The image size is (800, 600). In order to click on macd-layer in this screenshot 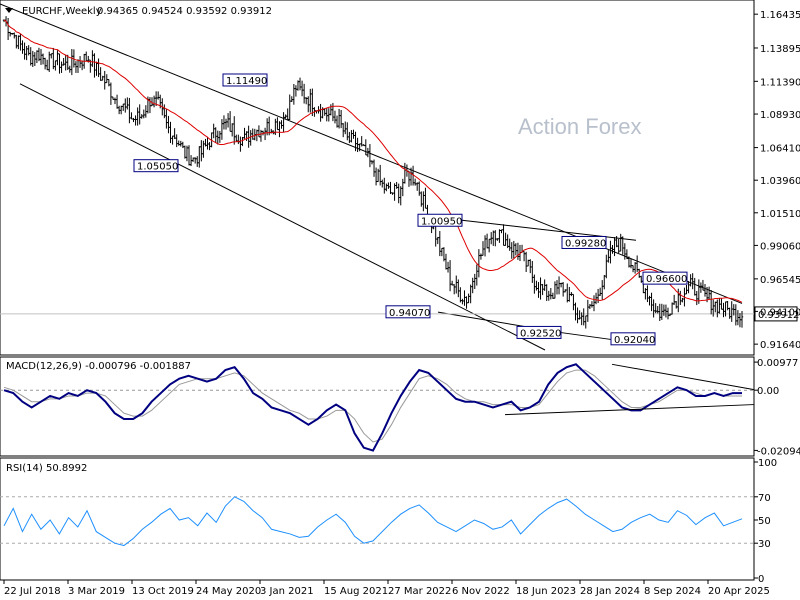, I will do `click(377, 407)`.